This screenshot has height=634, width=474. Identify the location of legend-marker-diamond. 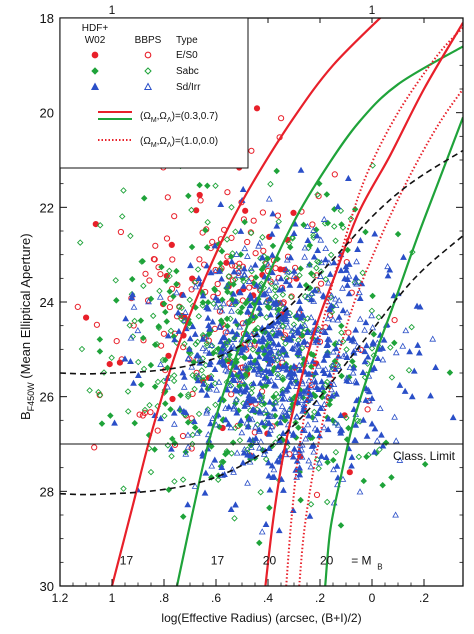
(148, 71).